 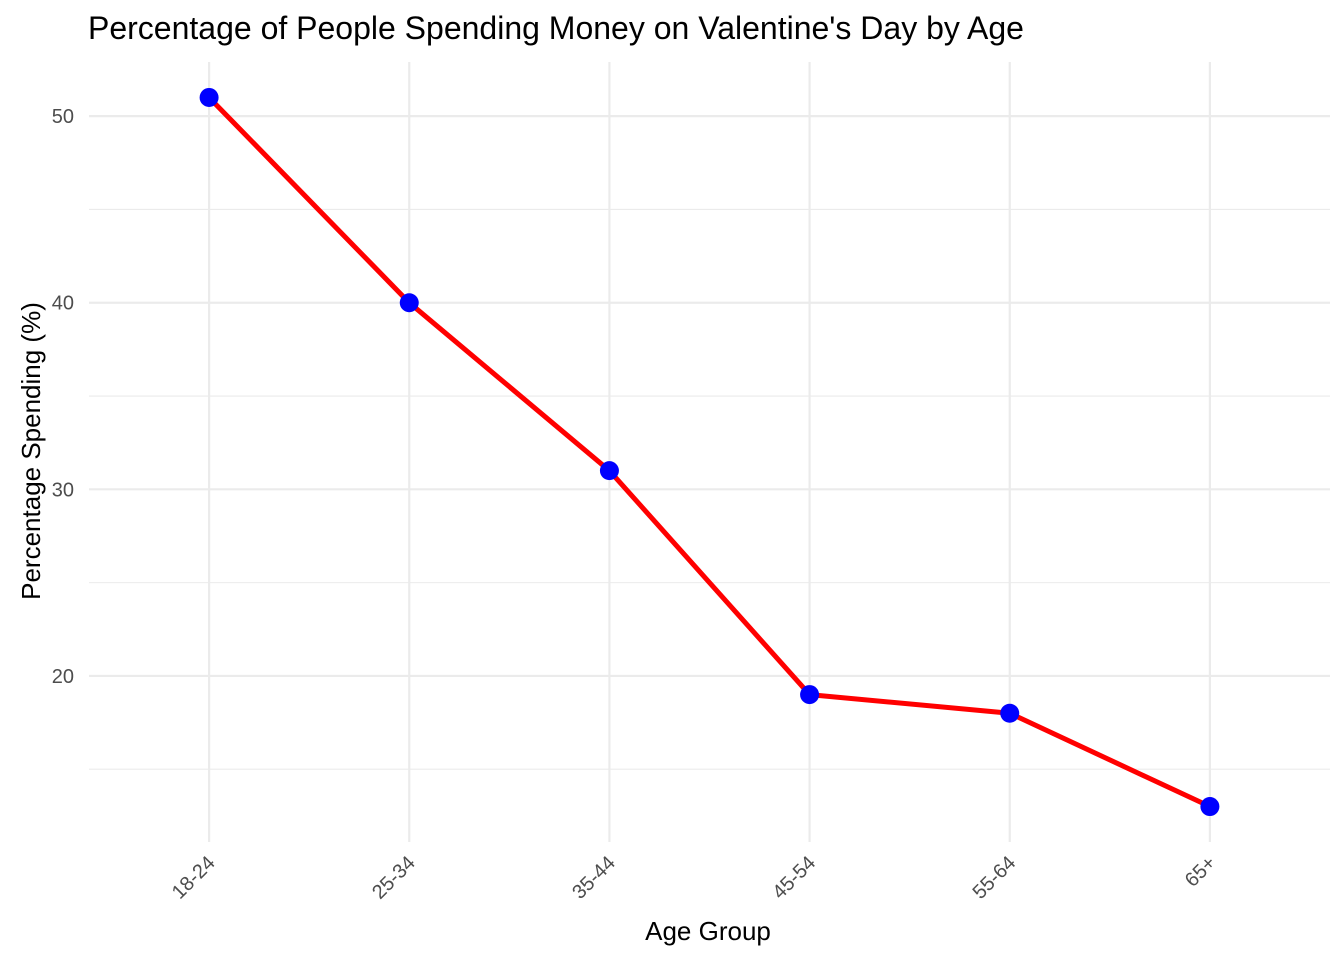 I want to click on x-axis-title: Age Group, so click(x=708, y=931).